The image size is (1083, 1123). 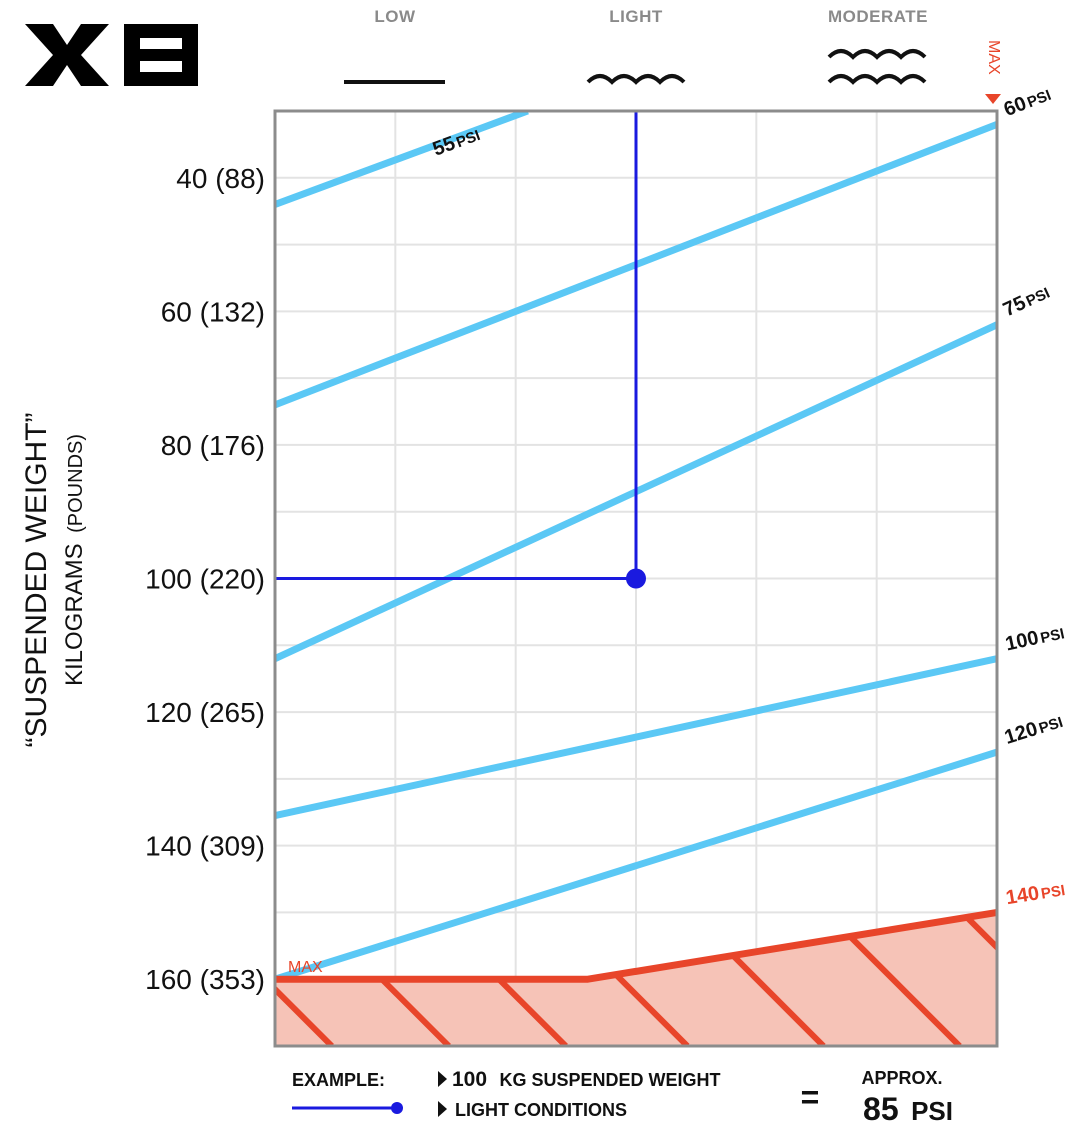 What do you see at coordinates (1021, 641) in the screenshot?
I see `psi-label-number: 100` at bounding box center [1021, 641].